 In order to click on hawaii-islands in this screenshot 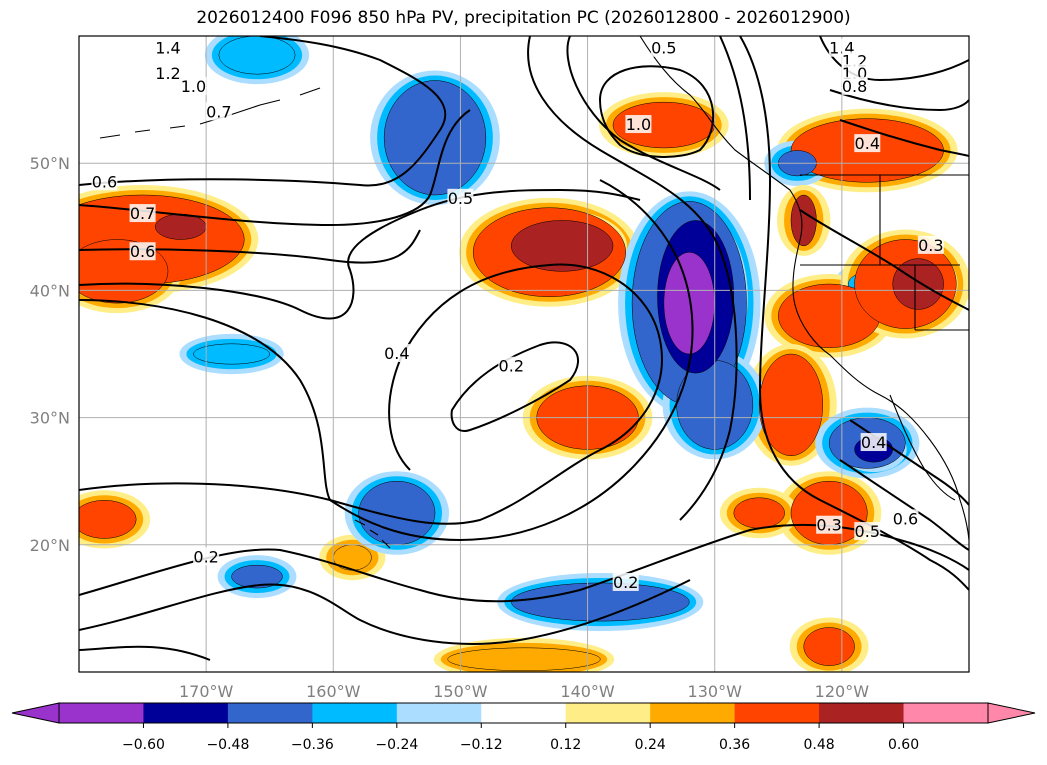, I will do `click(372, 534)`.